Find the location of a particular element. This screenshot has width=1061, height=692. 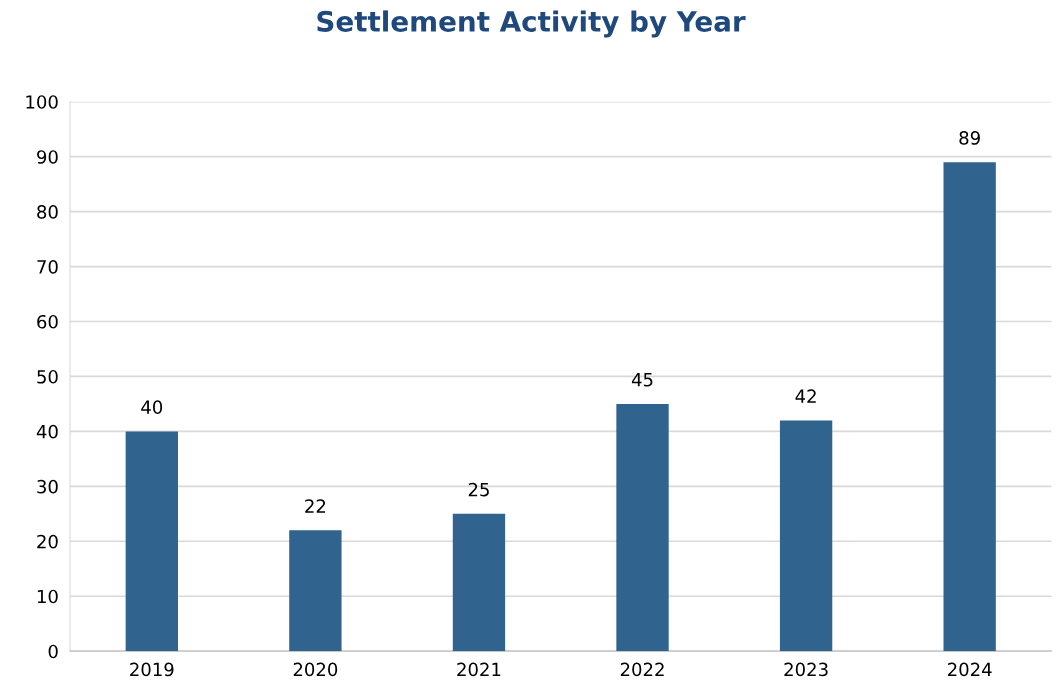

y-tick-label: 10 is located at coordinates (47, 596).